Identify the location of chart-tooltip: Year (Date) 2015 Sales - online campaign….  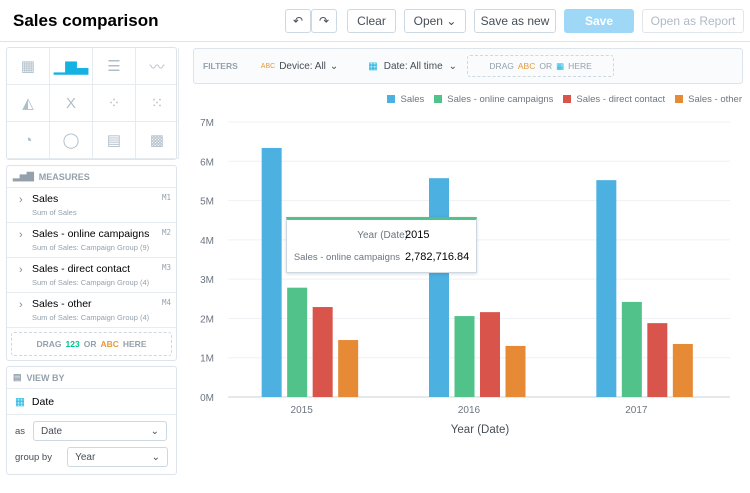
(381, 245).